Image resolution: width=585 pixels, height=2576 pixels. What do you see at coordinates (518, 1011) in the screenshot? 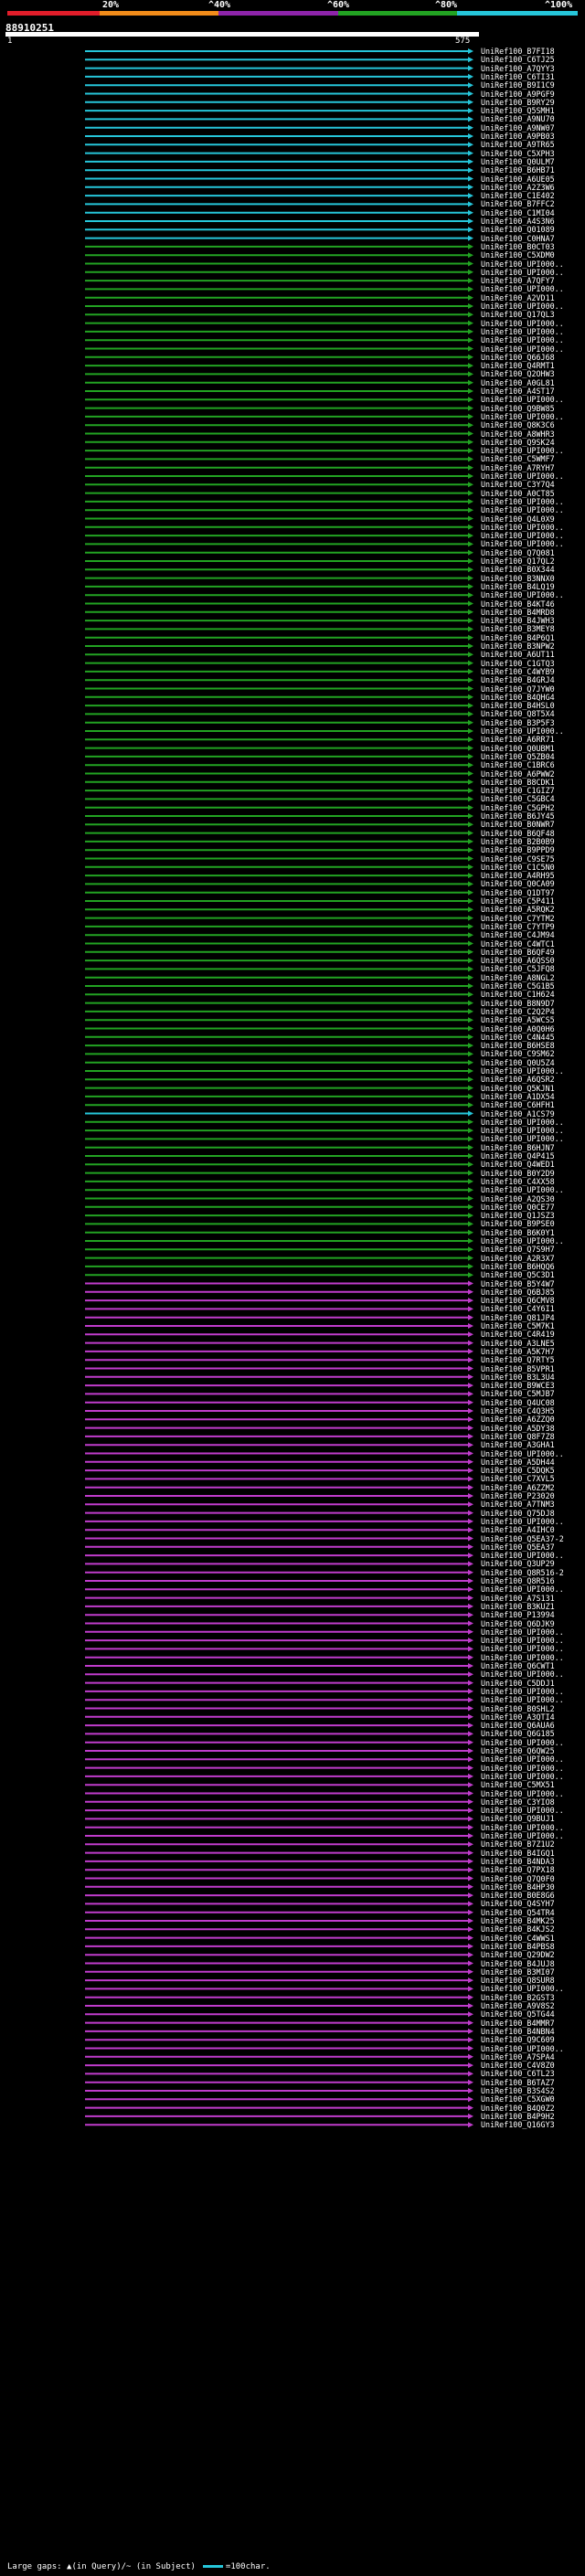
I see `hit-label: UniRef100_C2Q2P4` at bounding box center [518, 1011].